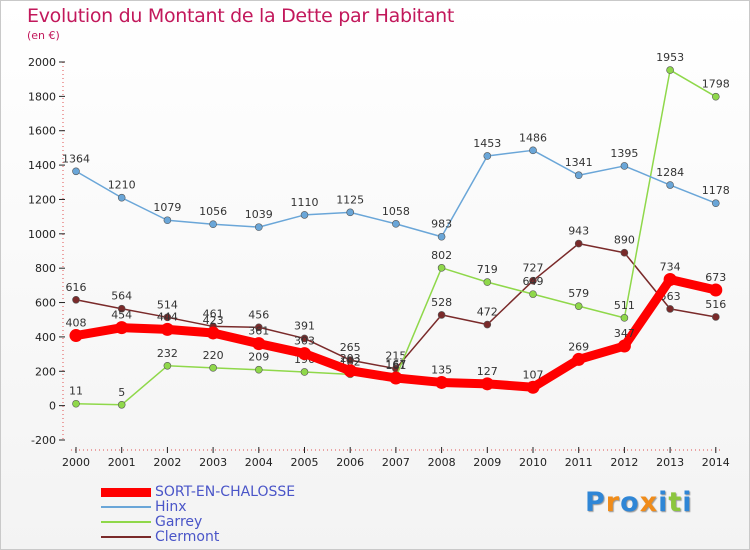 This screenshot has width=750, height=550. I want to click on data-label: 303, so click(304, 341).